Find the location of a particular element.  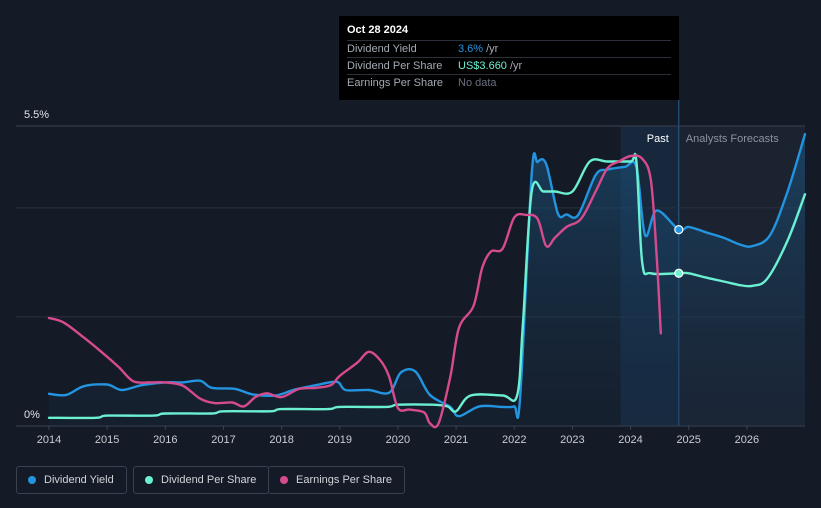

tooltip-value: US$3.660/yr is located at coordinates (490, 66).